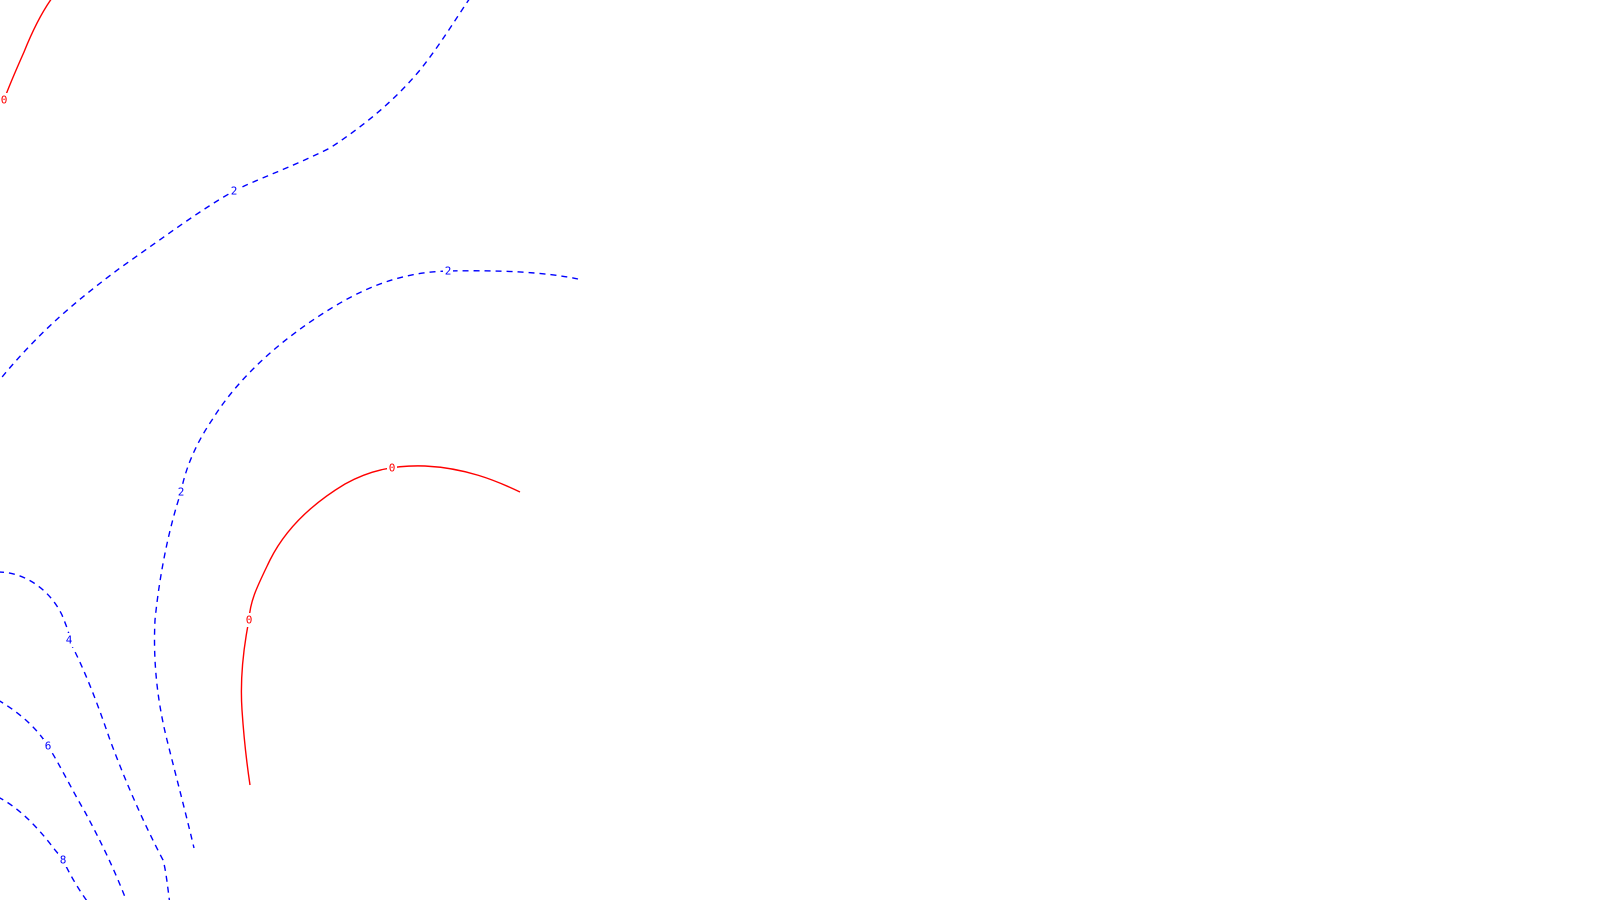  What do you see at coordinates (380, 625) in the screenshot?
I see `contour-line-zero-arc` at bounding box center [380, 625].